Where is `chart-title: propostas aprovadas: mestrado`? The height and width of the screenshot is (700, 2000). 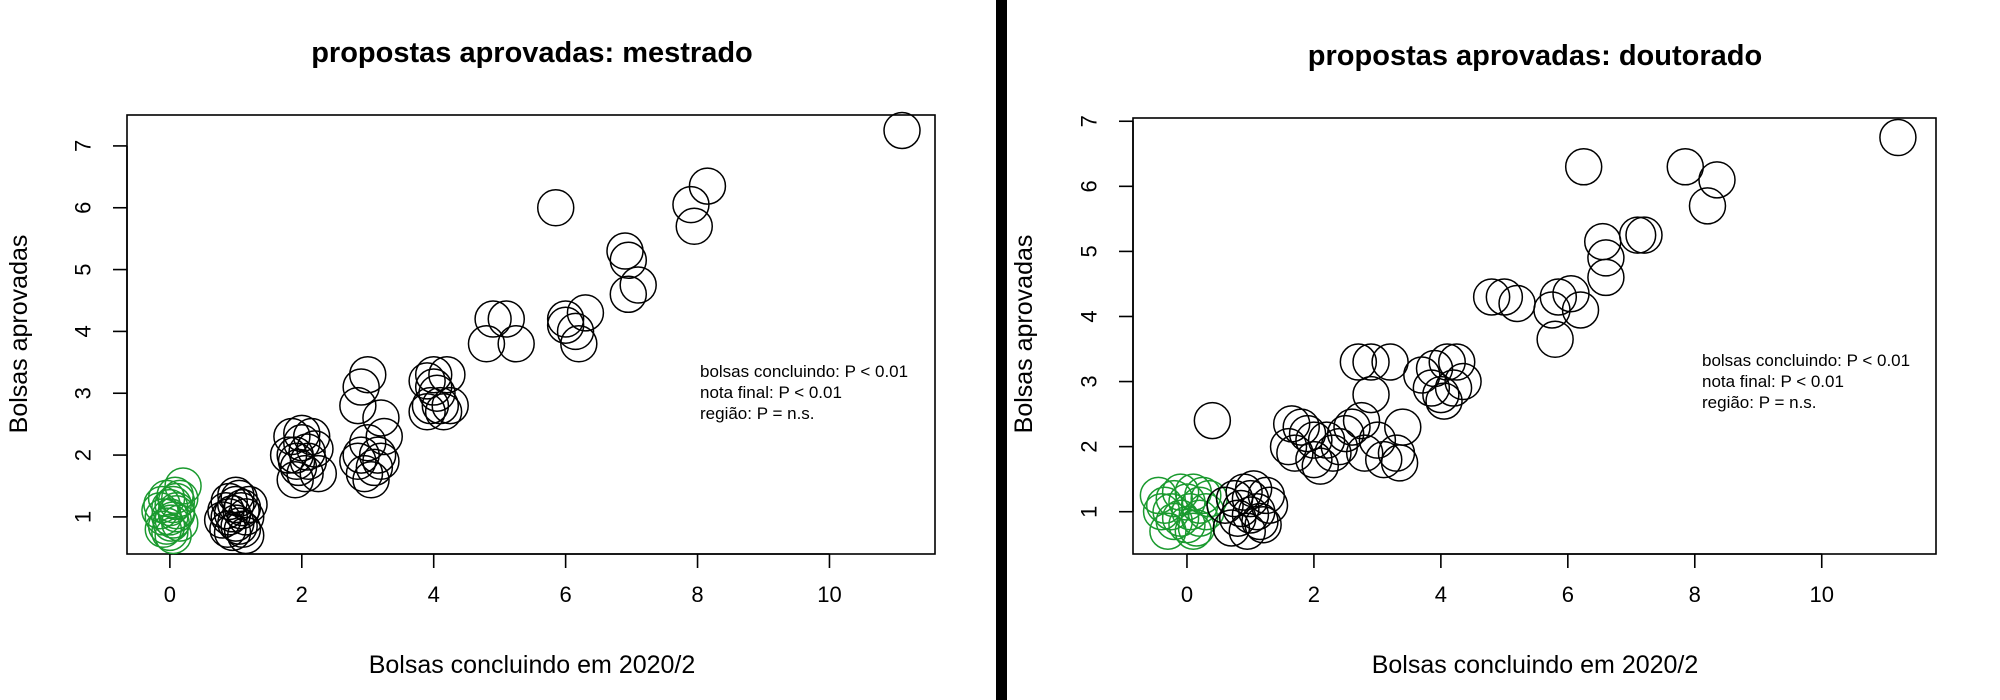
chart-title: propostas aprovadas: mestrado is located at coordinates (532, 53).